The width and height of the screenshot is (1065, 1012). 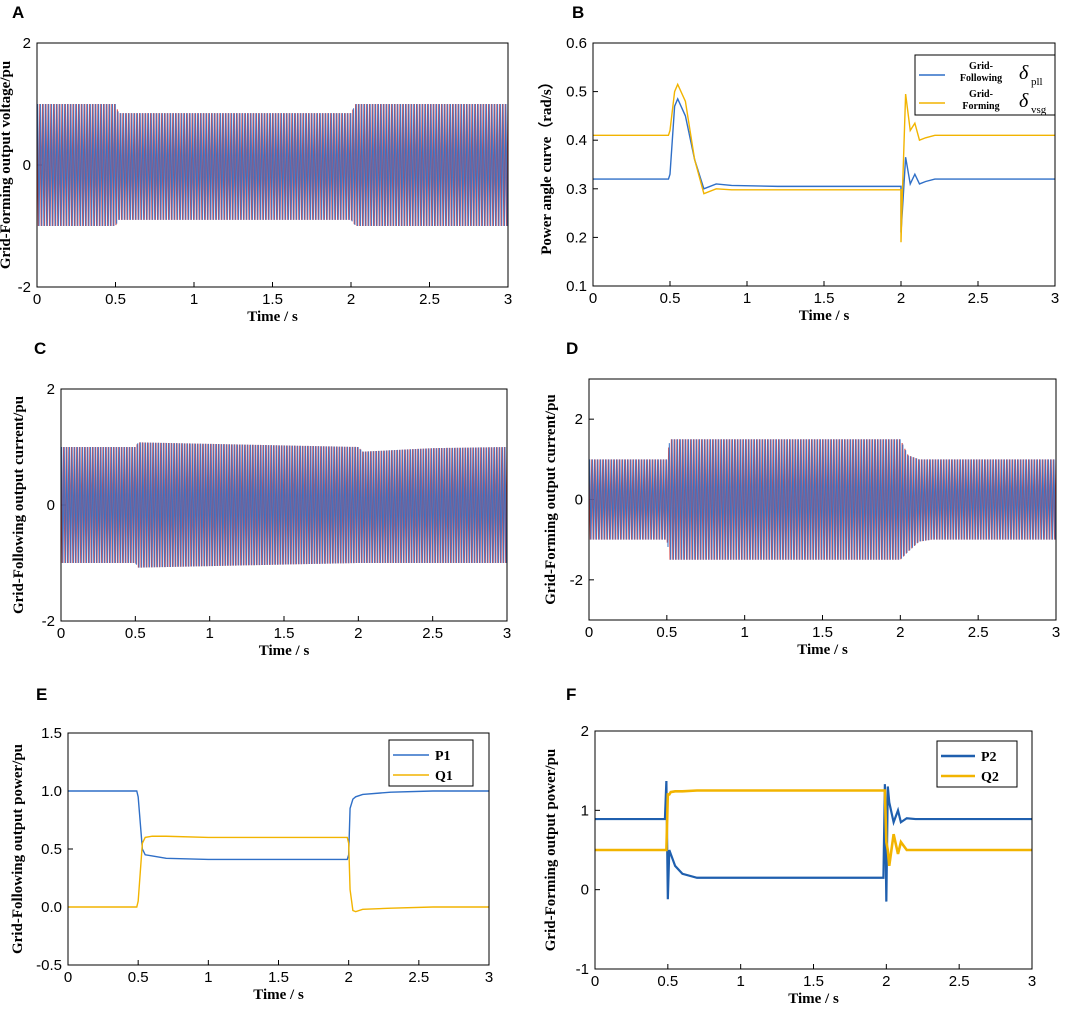 What do you see at coordinates (576, 189) in the screenshot?
I see `y-tick-label: 0.3` at bounding box center [576, 189].